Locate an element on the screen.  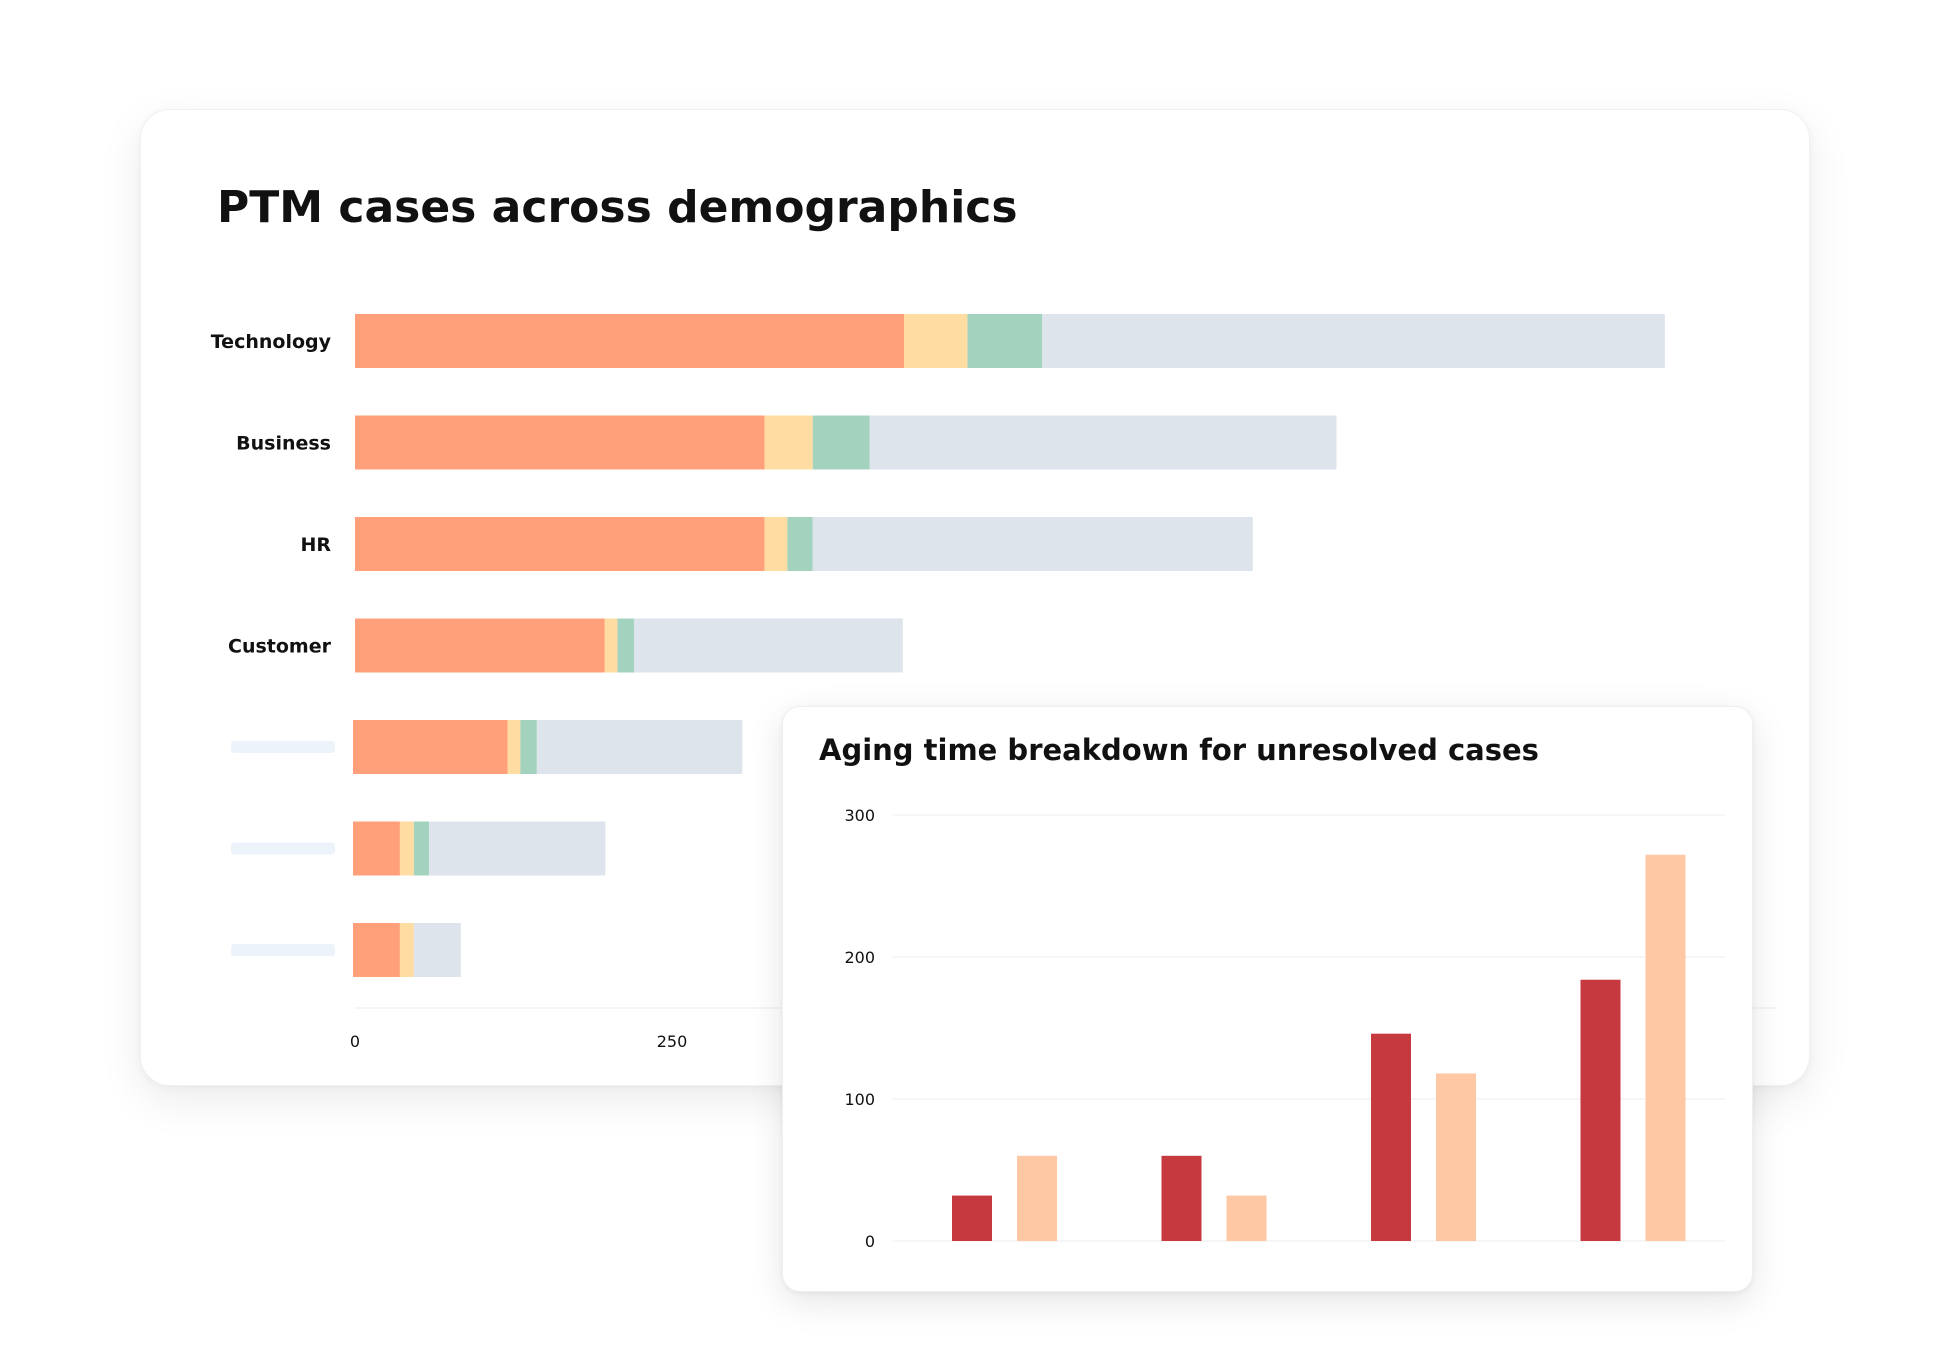
category-label: Customer is located at coordinates (280, 647).